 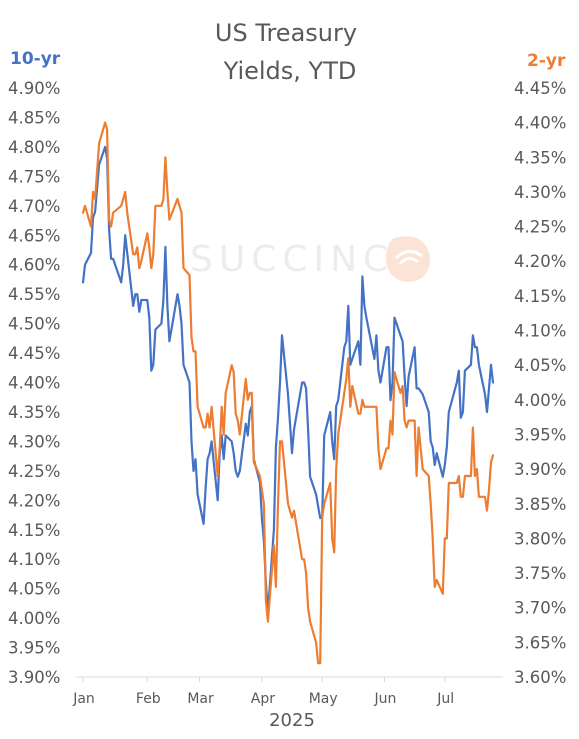 What do you see at coordinates (34, 677) in the screenshot?
I see `left-tick-label: 3.90%` at bounding box center [34, 677].